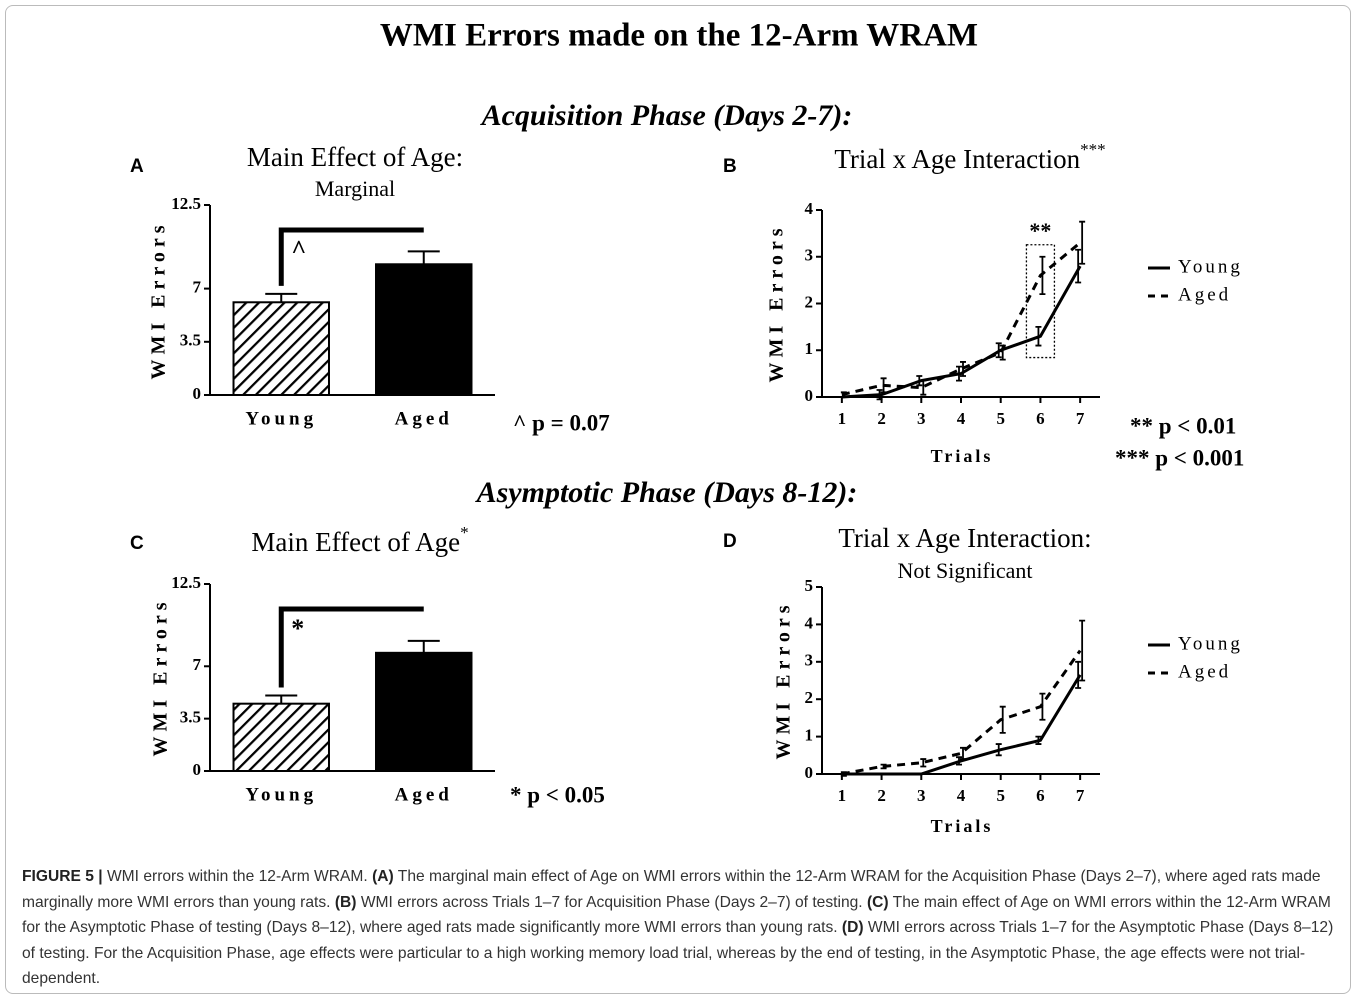 This screenshot has width=1358, height=1001. What do you see at coordinates (62, 876) in the screenshot?
I see `caption-label: FIGURE 5 |` at bounding box center [62, 876].